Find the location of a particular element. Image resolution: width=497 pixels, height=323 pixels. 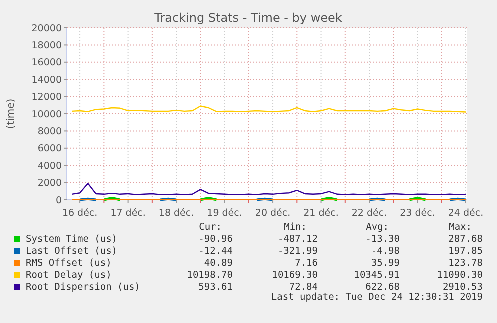

x-tick-label: 22 déc. is located at coordinates (370, 213).